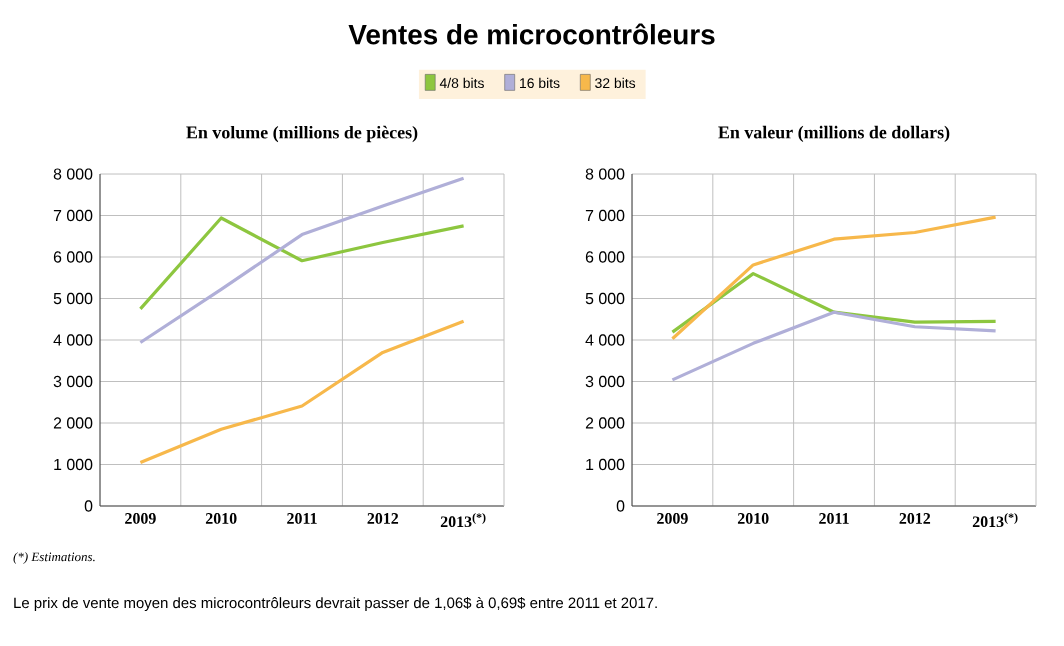  I want to click on chart-subtitle: En volume (millions de pièces), so click(302, 134).